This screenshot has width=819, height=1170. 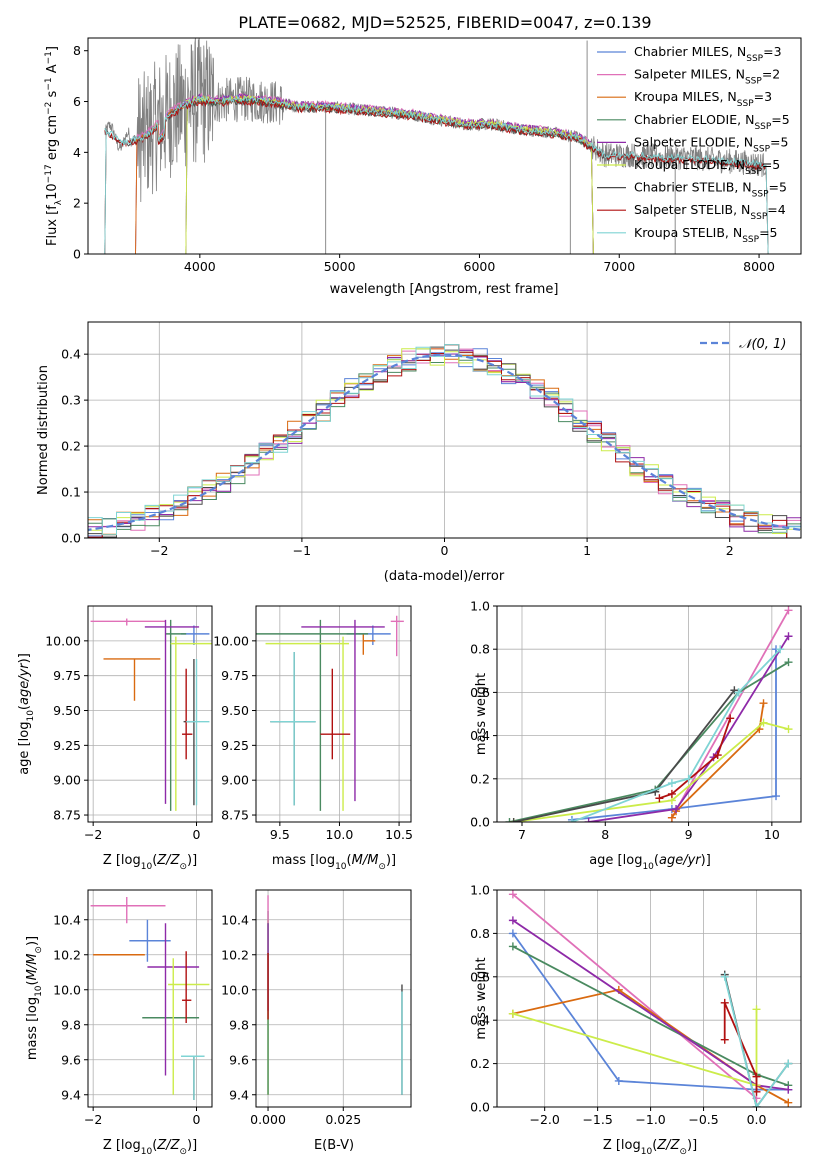 I want to click on y-tick-label: 0.3, so click(x=71, y=400).